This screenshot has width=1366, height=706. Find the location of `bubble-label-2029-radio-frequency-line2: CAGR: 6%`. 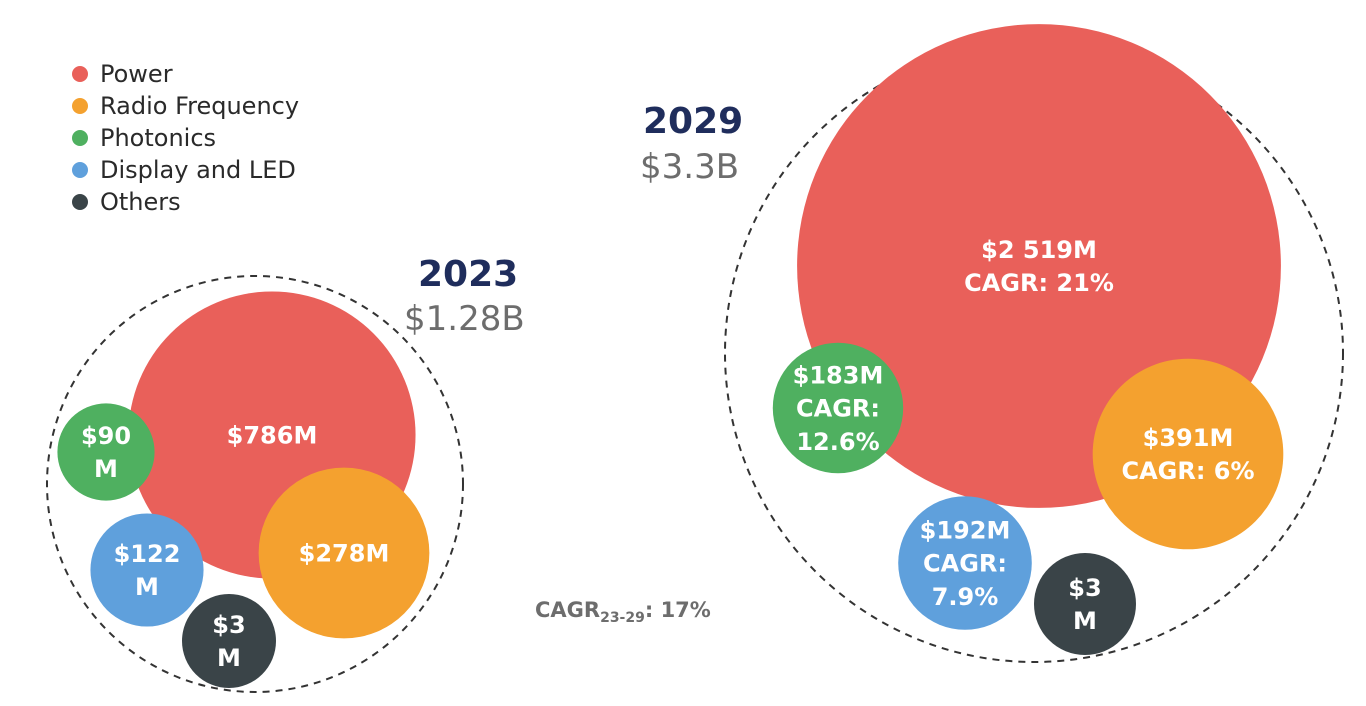

bubble-label-2029-radio-frequency-line2: CAGR: 6% is located at coordinates (1187, 471).